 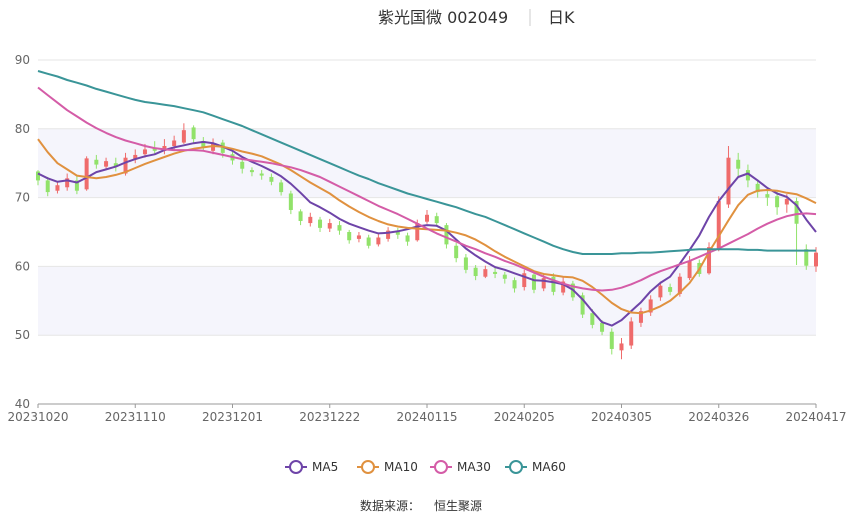 What do you see at coordinates (325, 467) in the screenshot?
I see `legend-label: MA5` at bounding box center [325, 467].